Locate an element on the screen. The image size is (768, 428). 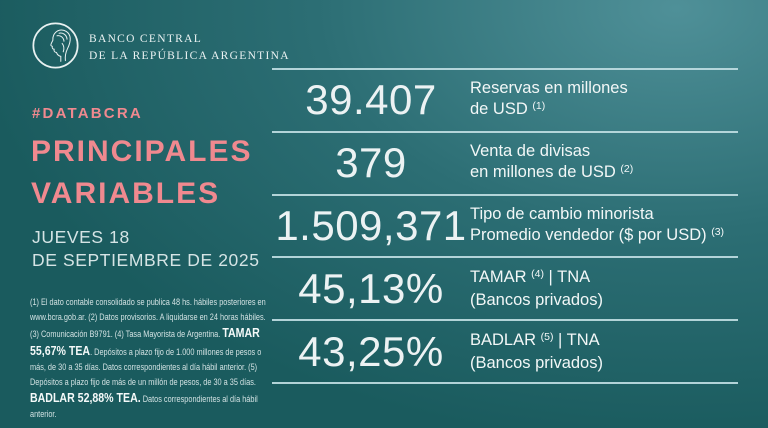
metric-value: 45,13% is located at coordinates (371, 288).